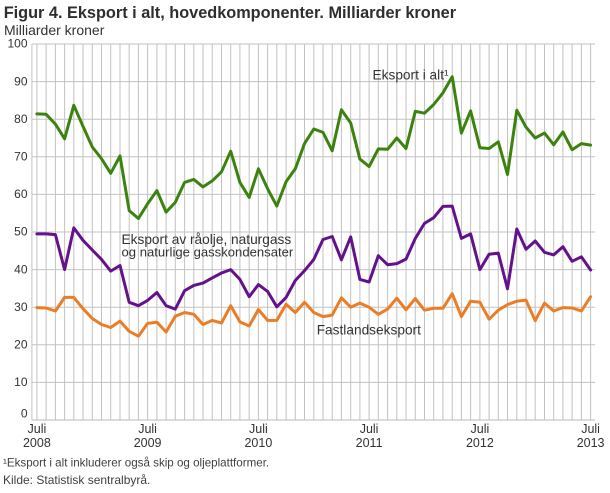 The height and width of the screenshot is (493, 610). I want to click on svg-text: 2011, so click(369, 443).